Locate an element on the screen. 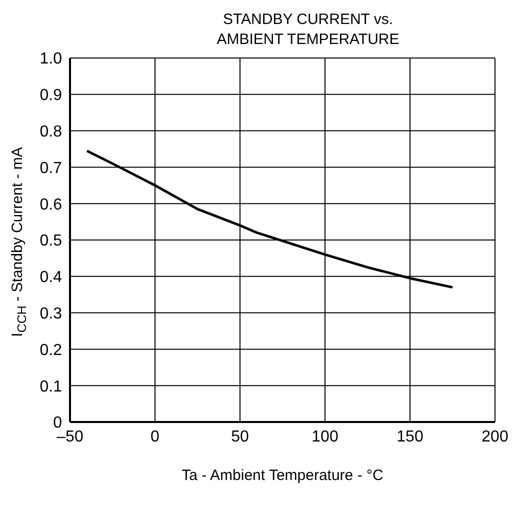 This screenshot has height=518, width=525. y-tick-label: 0.2 is located at coordinates (51, 350).